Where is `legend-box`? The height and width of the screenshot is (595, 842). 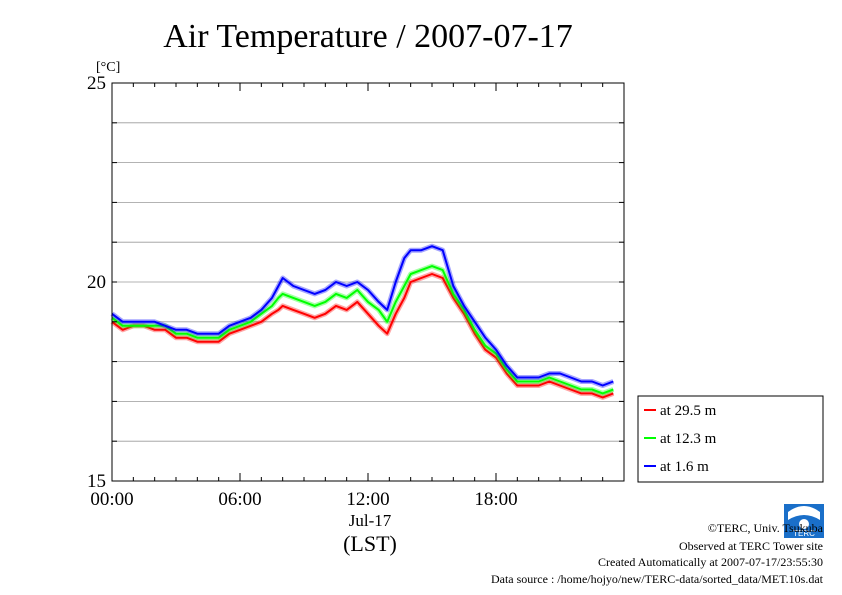
legend-box is located at coordinates (730, 439).